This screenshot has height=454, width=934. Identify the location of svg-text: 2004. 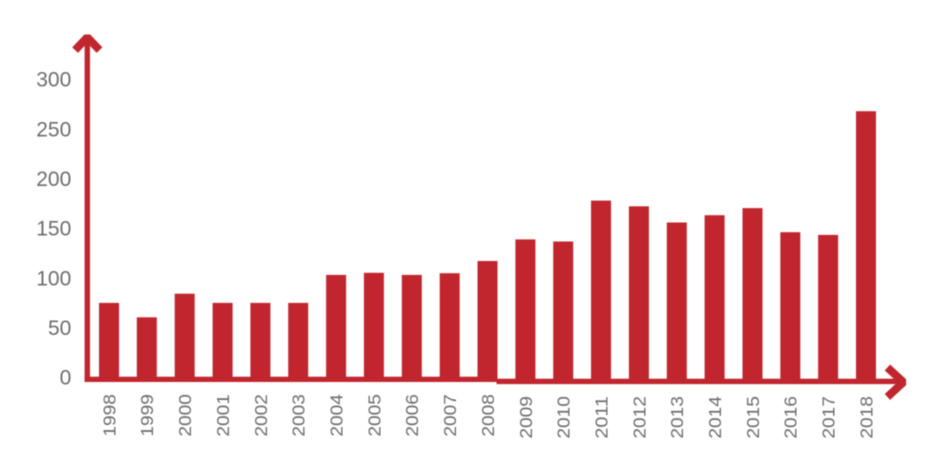
(337, 415).